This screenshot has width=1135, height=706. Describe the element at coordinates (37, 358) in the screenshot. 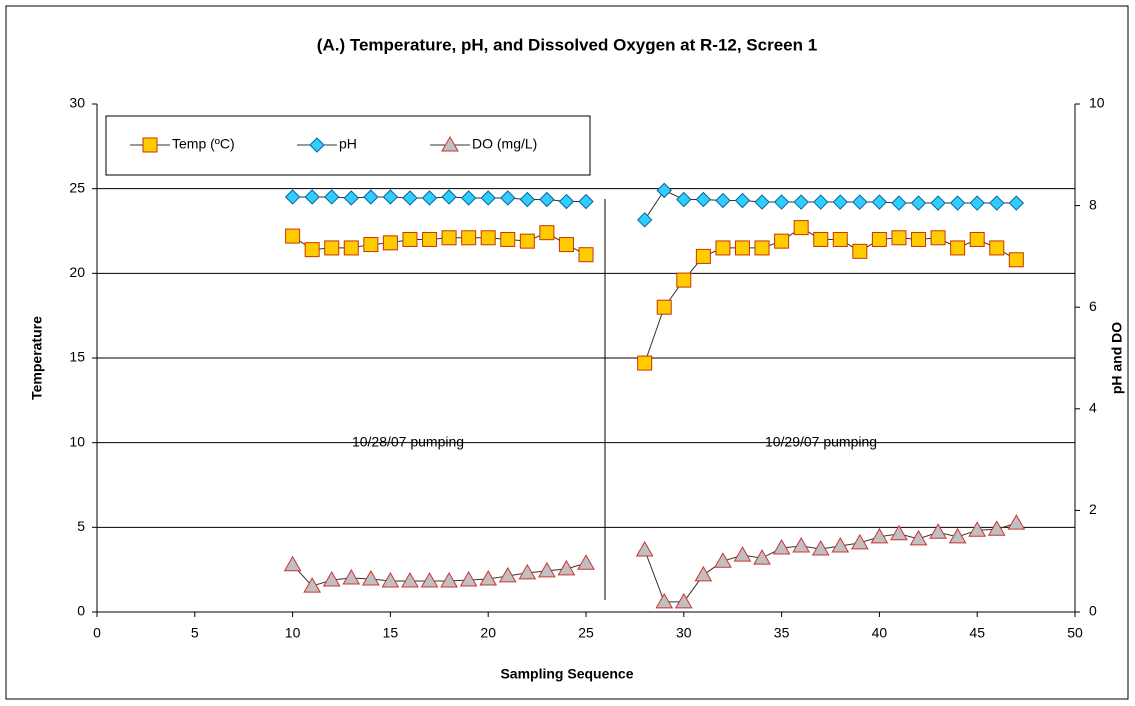

I see `y-axis-label: Temperature` at that location.